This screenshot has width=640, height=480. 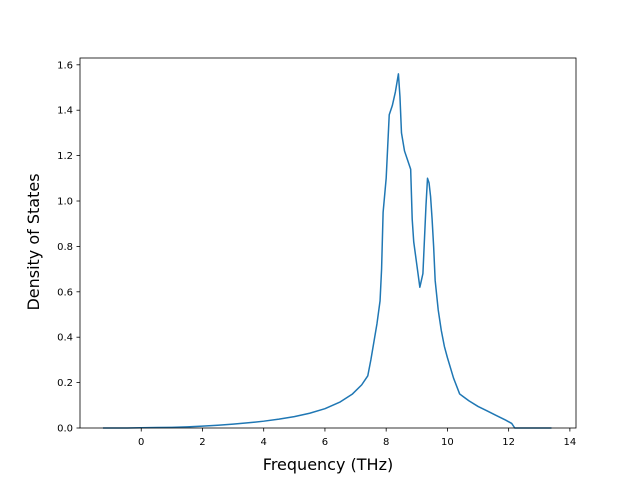 I want to click on x-tick-label: 10, so click(x=447, y=442).